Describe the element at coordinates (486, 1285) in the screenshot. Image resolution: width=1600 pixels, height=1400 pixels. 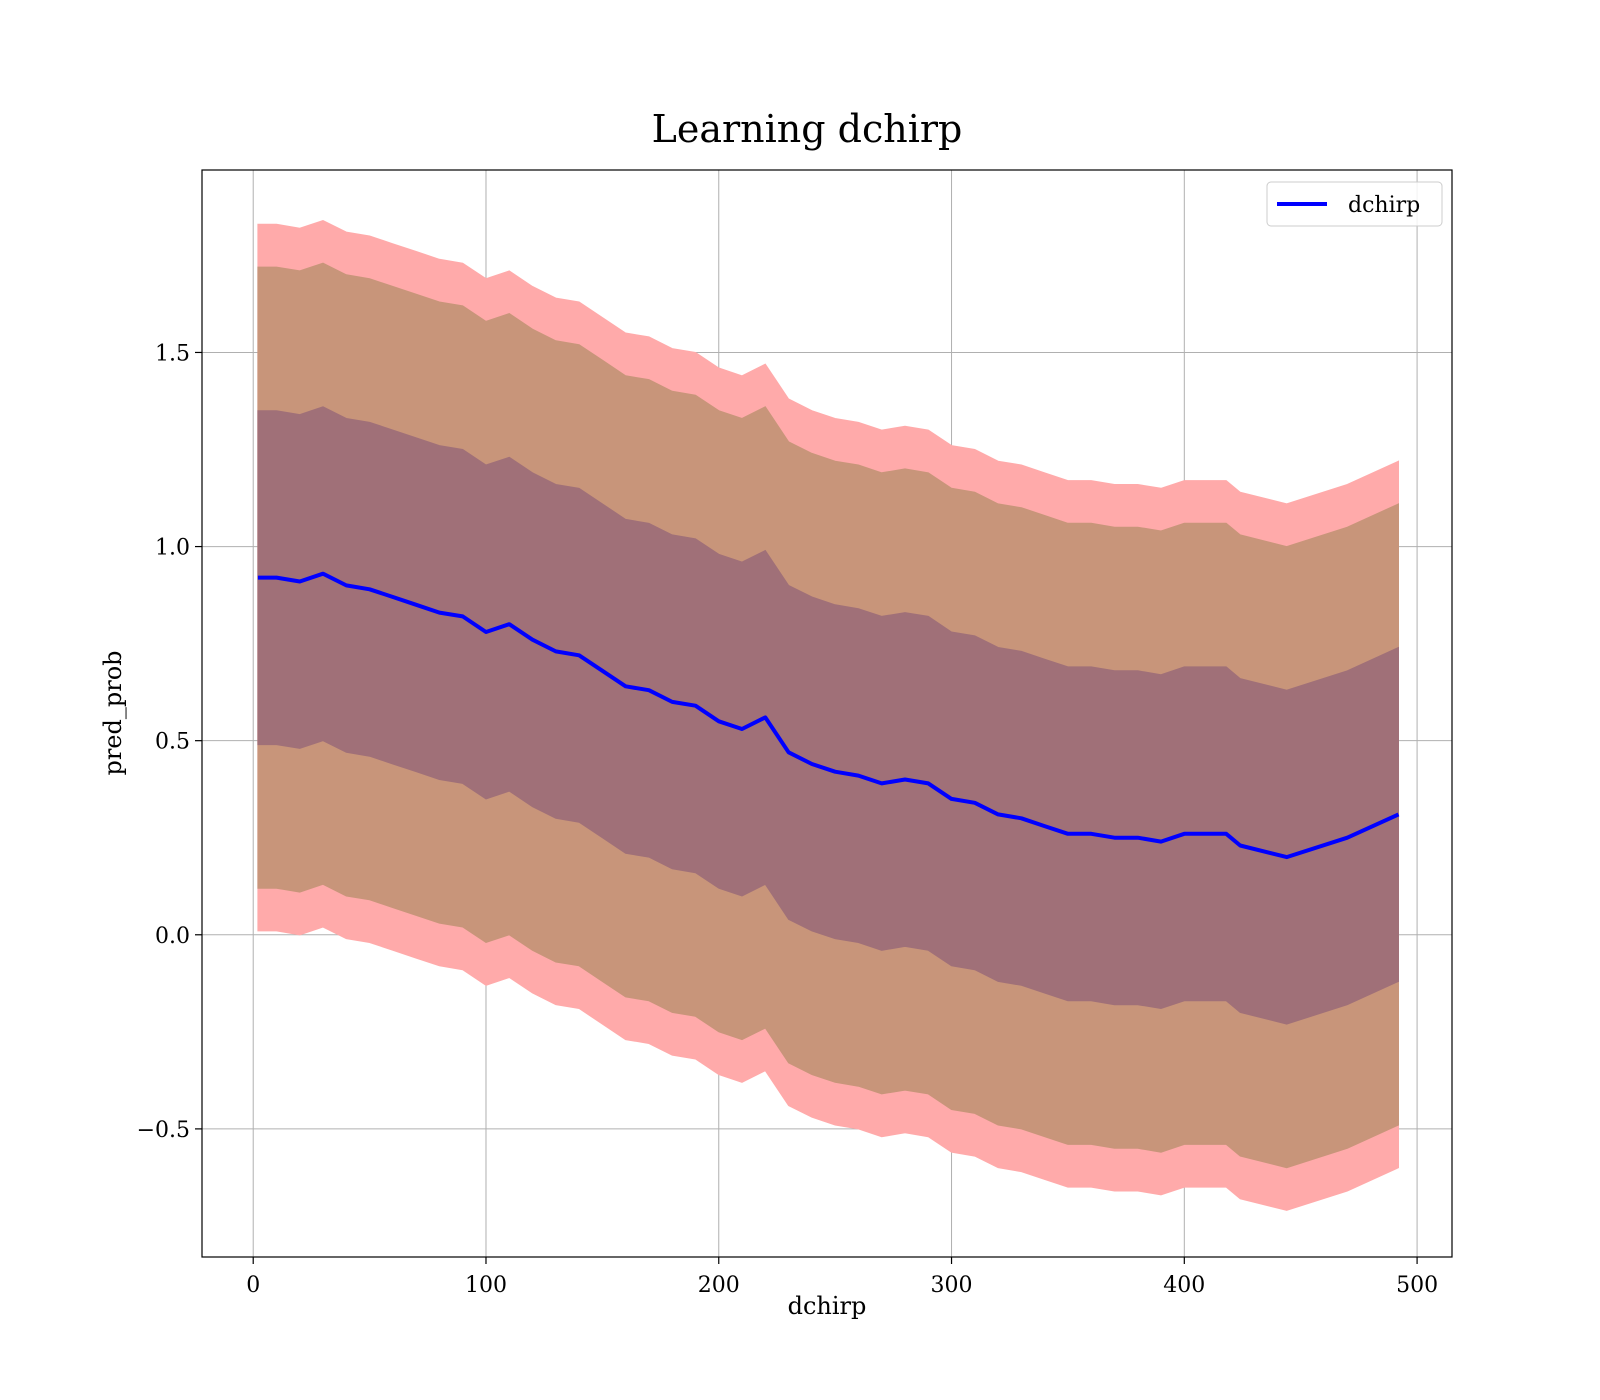
I see `x-tick-label-1: 100` at that location.